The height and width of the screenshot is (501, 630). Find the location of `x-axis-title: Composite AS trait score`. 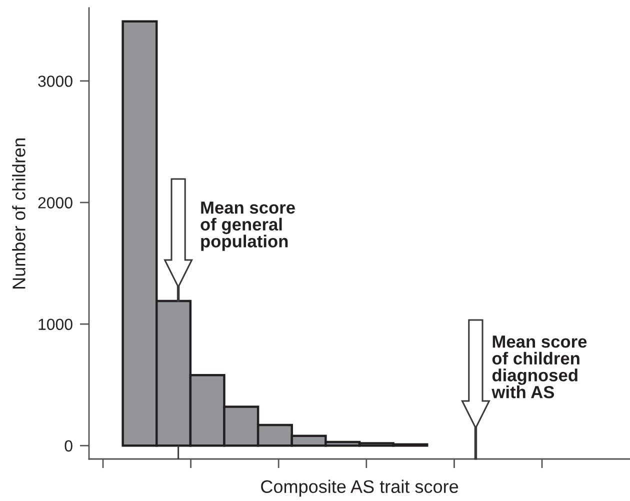

x-axis-title: Composite AS trait score is located at coordinates (359, 488).